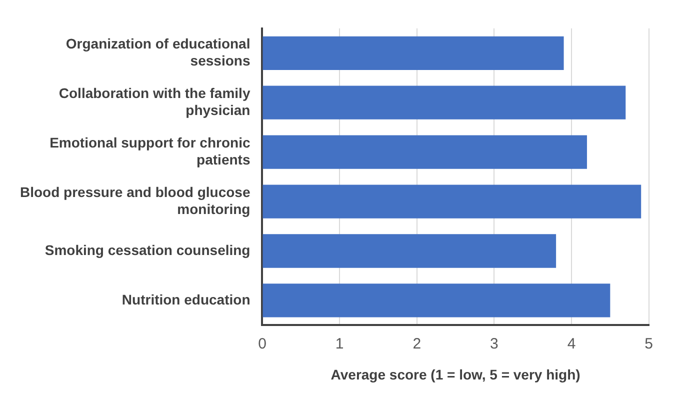  I want to click on y-tick-label: Nutrition education, so click(186, 299).